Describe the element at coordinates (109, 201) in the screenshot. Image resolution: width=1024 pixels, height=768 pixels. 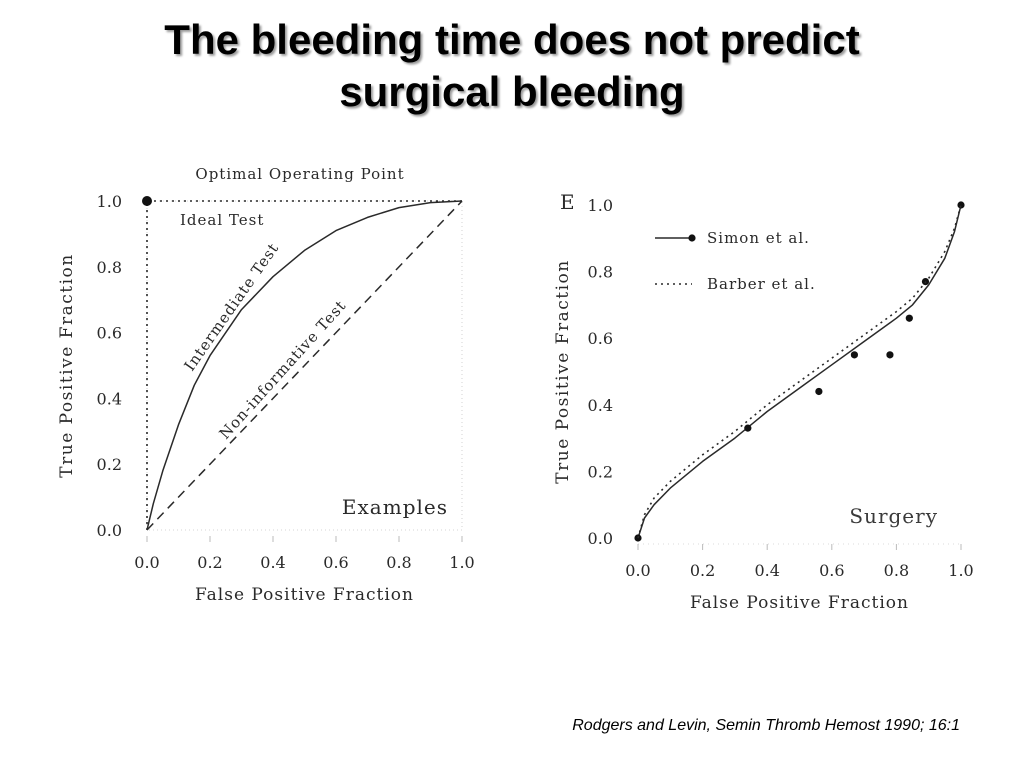
I see `chart1-y-tick-label: 1.0` at that location.